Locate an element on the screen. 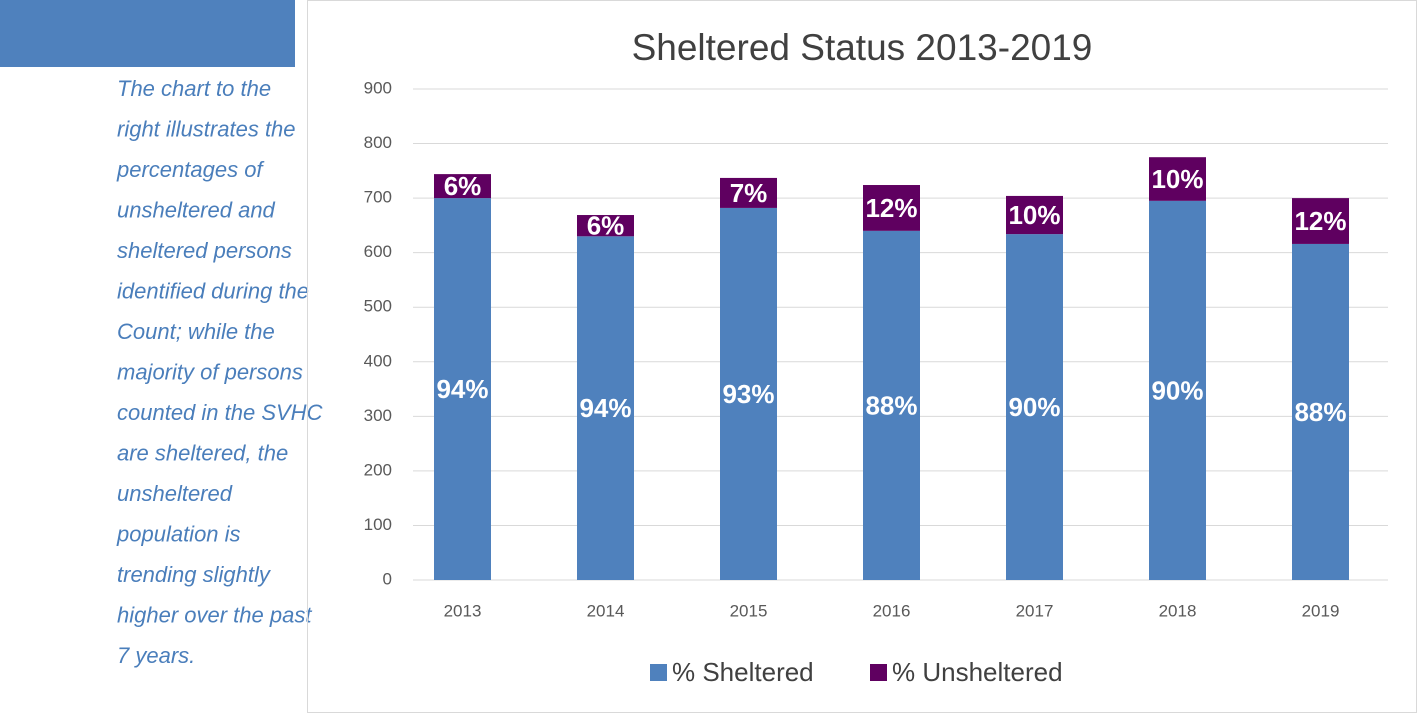 The width and height of the screenshot is (1418, 719). sidebar-line: right illustrates the is located at coordinates (206, 128).